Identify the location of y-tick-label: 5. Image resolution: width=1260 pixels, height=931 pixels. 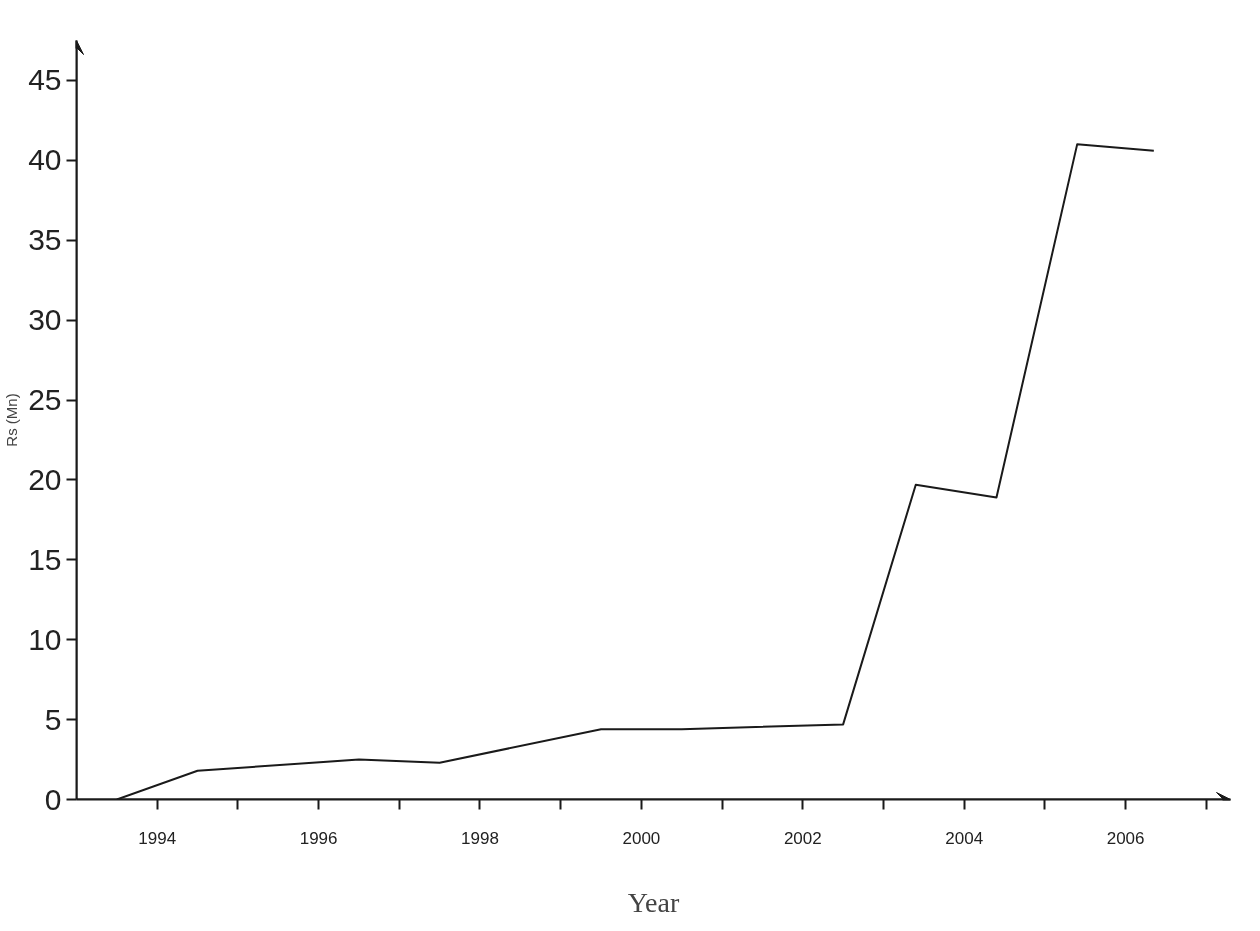
(53, 719).